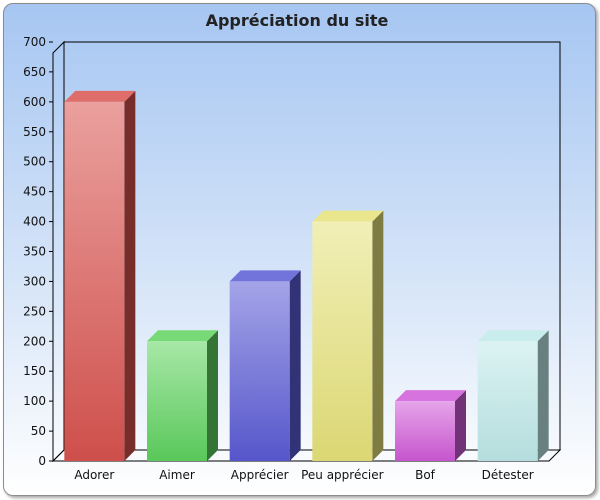  What do you see at coordinates (34, 401) in the screenshot?
I see `y-tick-label: 100` at bounding box center [34, 401].